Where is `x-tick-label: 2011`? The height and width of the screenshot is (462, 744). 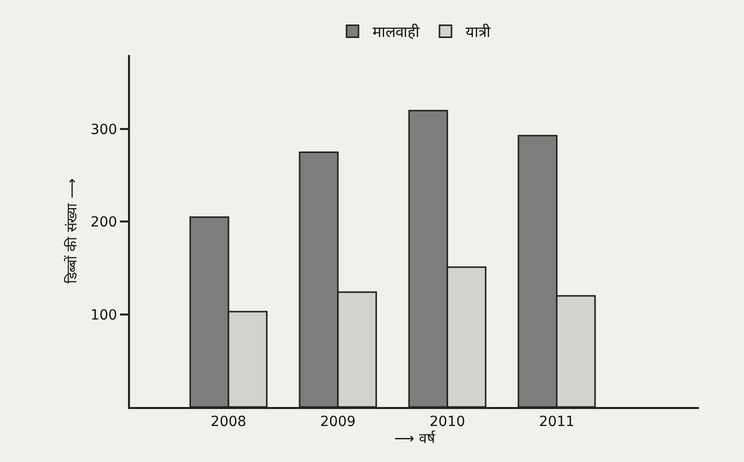
x-tick-label: 2011 is located at coordinates (556, 422).